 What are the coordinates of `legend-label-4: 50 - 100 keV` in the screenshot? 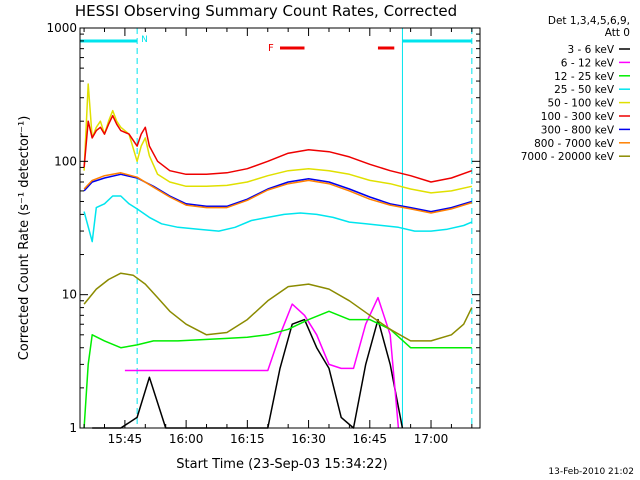 It's located at (580, 104).